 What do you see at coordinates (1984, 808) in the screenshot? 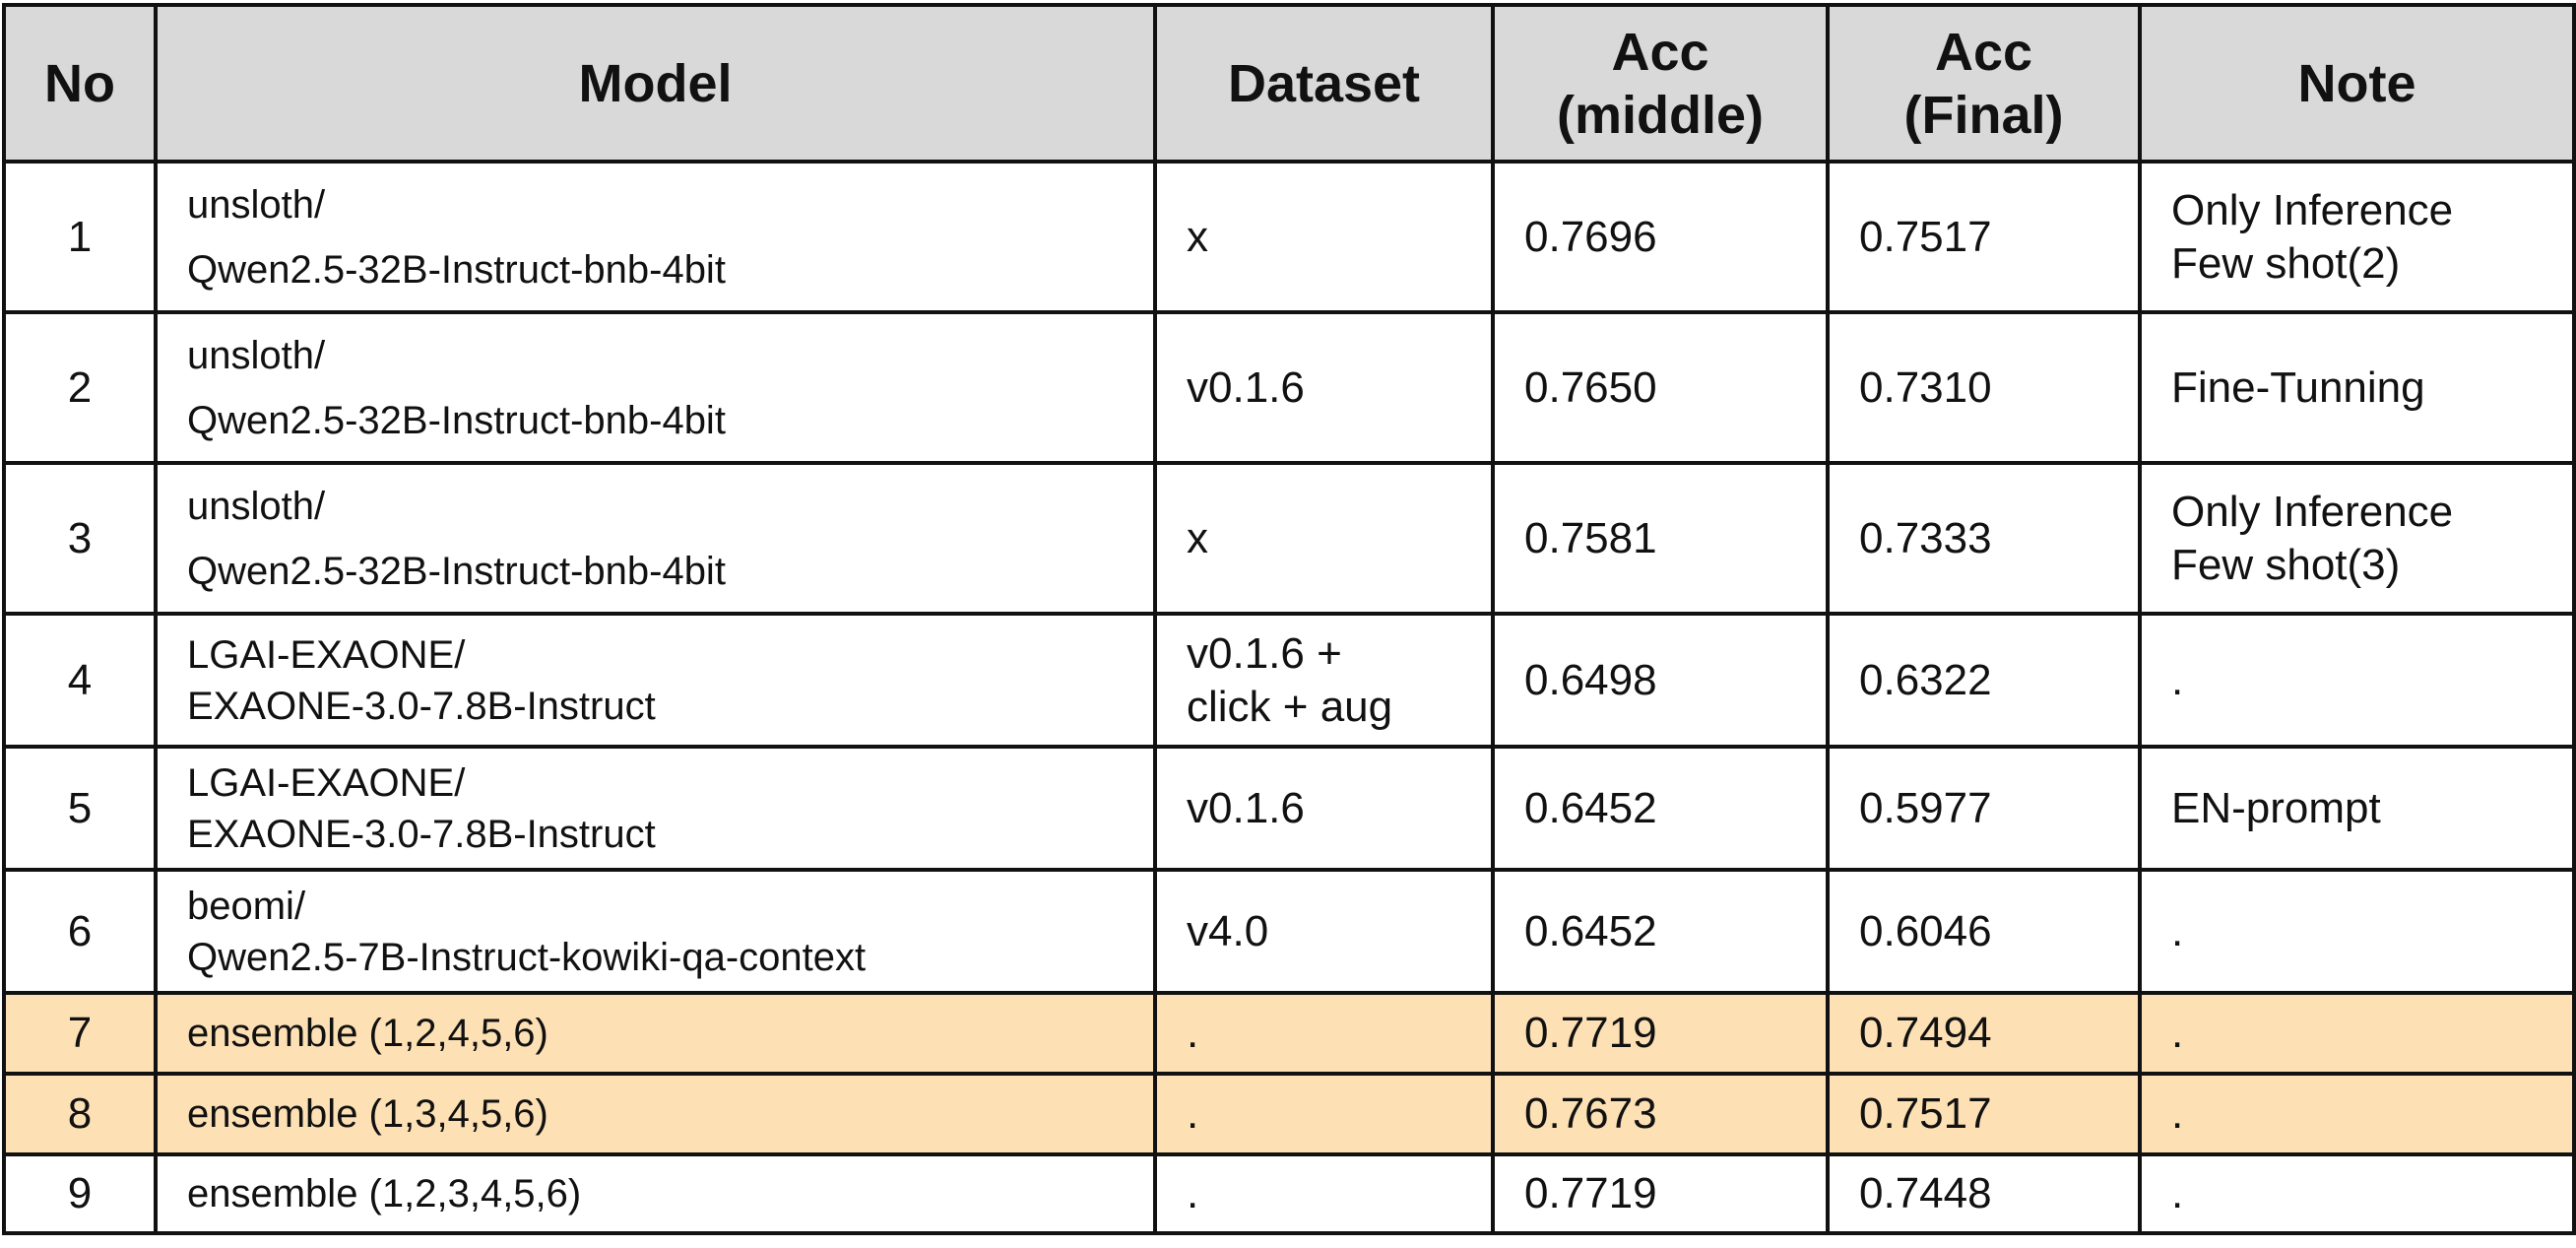
I see `cell-acc-final: 0.5977` at bounding box center [1984, 808].